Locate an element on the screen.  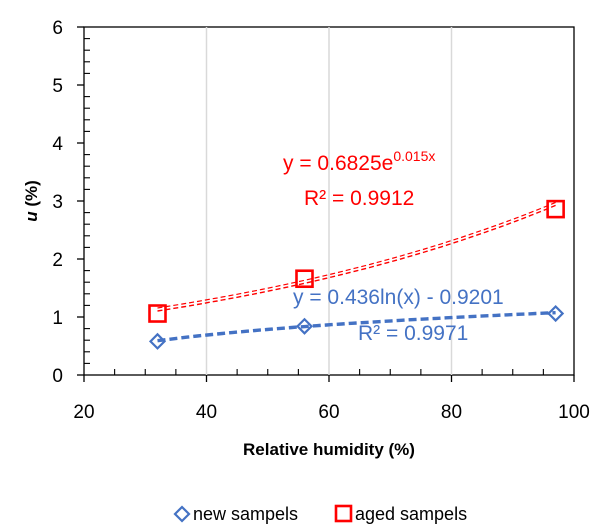
y-tick-label: 5 is located at coordinates (57, 86).